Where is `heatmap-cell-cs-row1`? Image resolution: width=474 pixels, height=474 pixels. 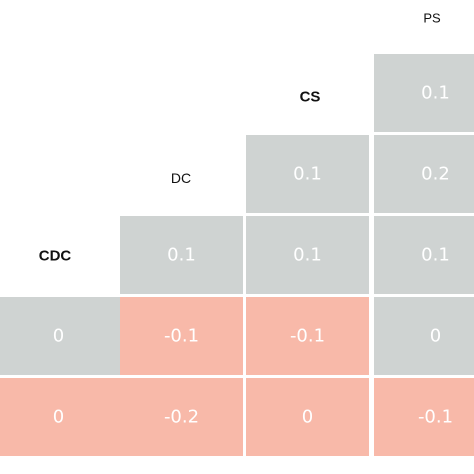 heatmap-cell-cs-row1 is located at coordinates (307, 174).